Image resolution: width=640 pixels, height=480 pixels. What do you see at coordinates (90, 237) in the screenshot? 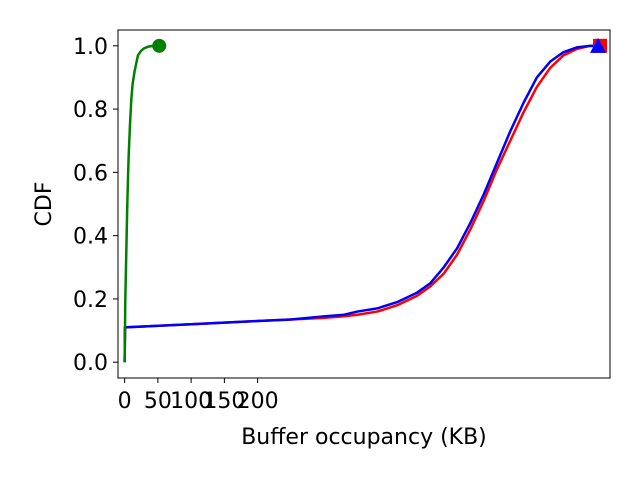
I see `y-tick-label: 0.4` at bounding box center [90, 237].